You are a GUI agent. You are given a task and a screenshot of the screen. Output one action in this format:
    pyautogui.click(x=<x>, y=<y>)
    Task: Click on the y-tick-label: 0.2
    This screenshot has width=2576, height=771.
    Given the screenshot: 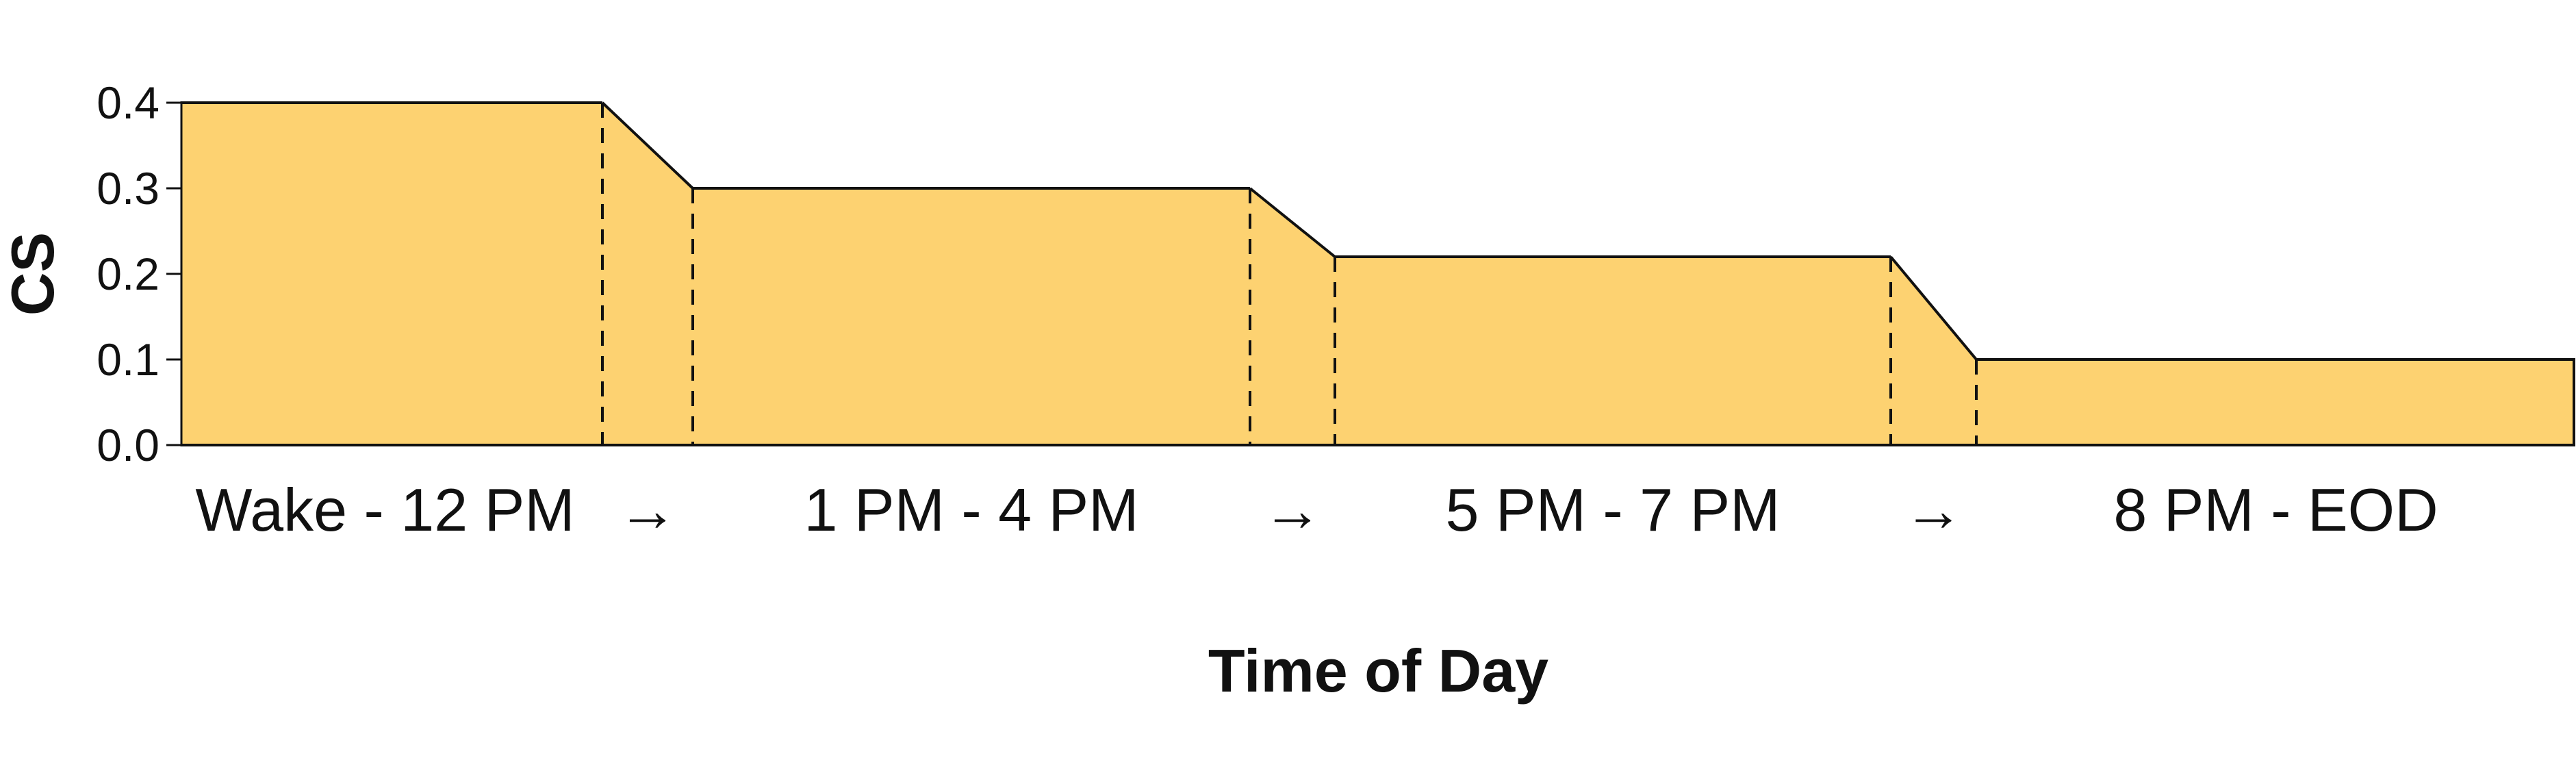 What is the action you would take?
    pyautogui.click(x=128, y=274)
    